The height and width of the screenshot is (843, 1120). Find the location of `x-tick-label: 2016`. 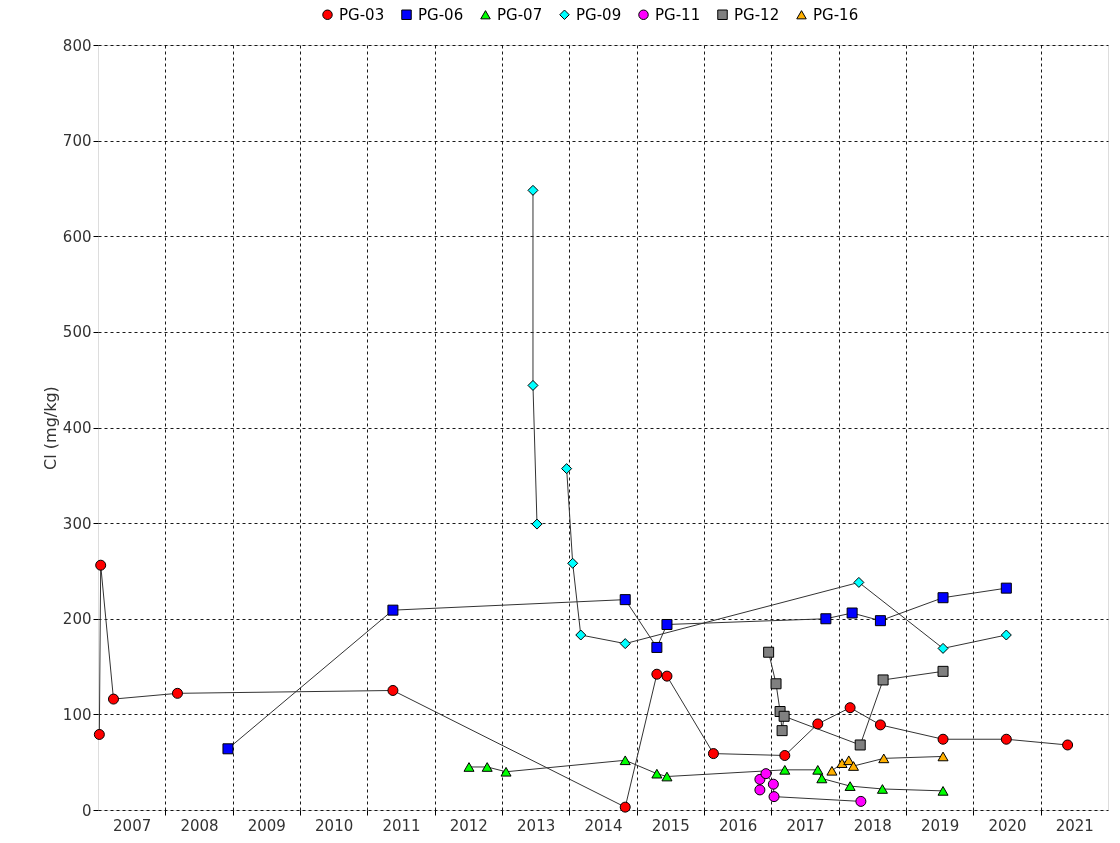

x-tick-label: 2016 is located at coordinates (738, 825).